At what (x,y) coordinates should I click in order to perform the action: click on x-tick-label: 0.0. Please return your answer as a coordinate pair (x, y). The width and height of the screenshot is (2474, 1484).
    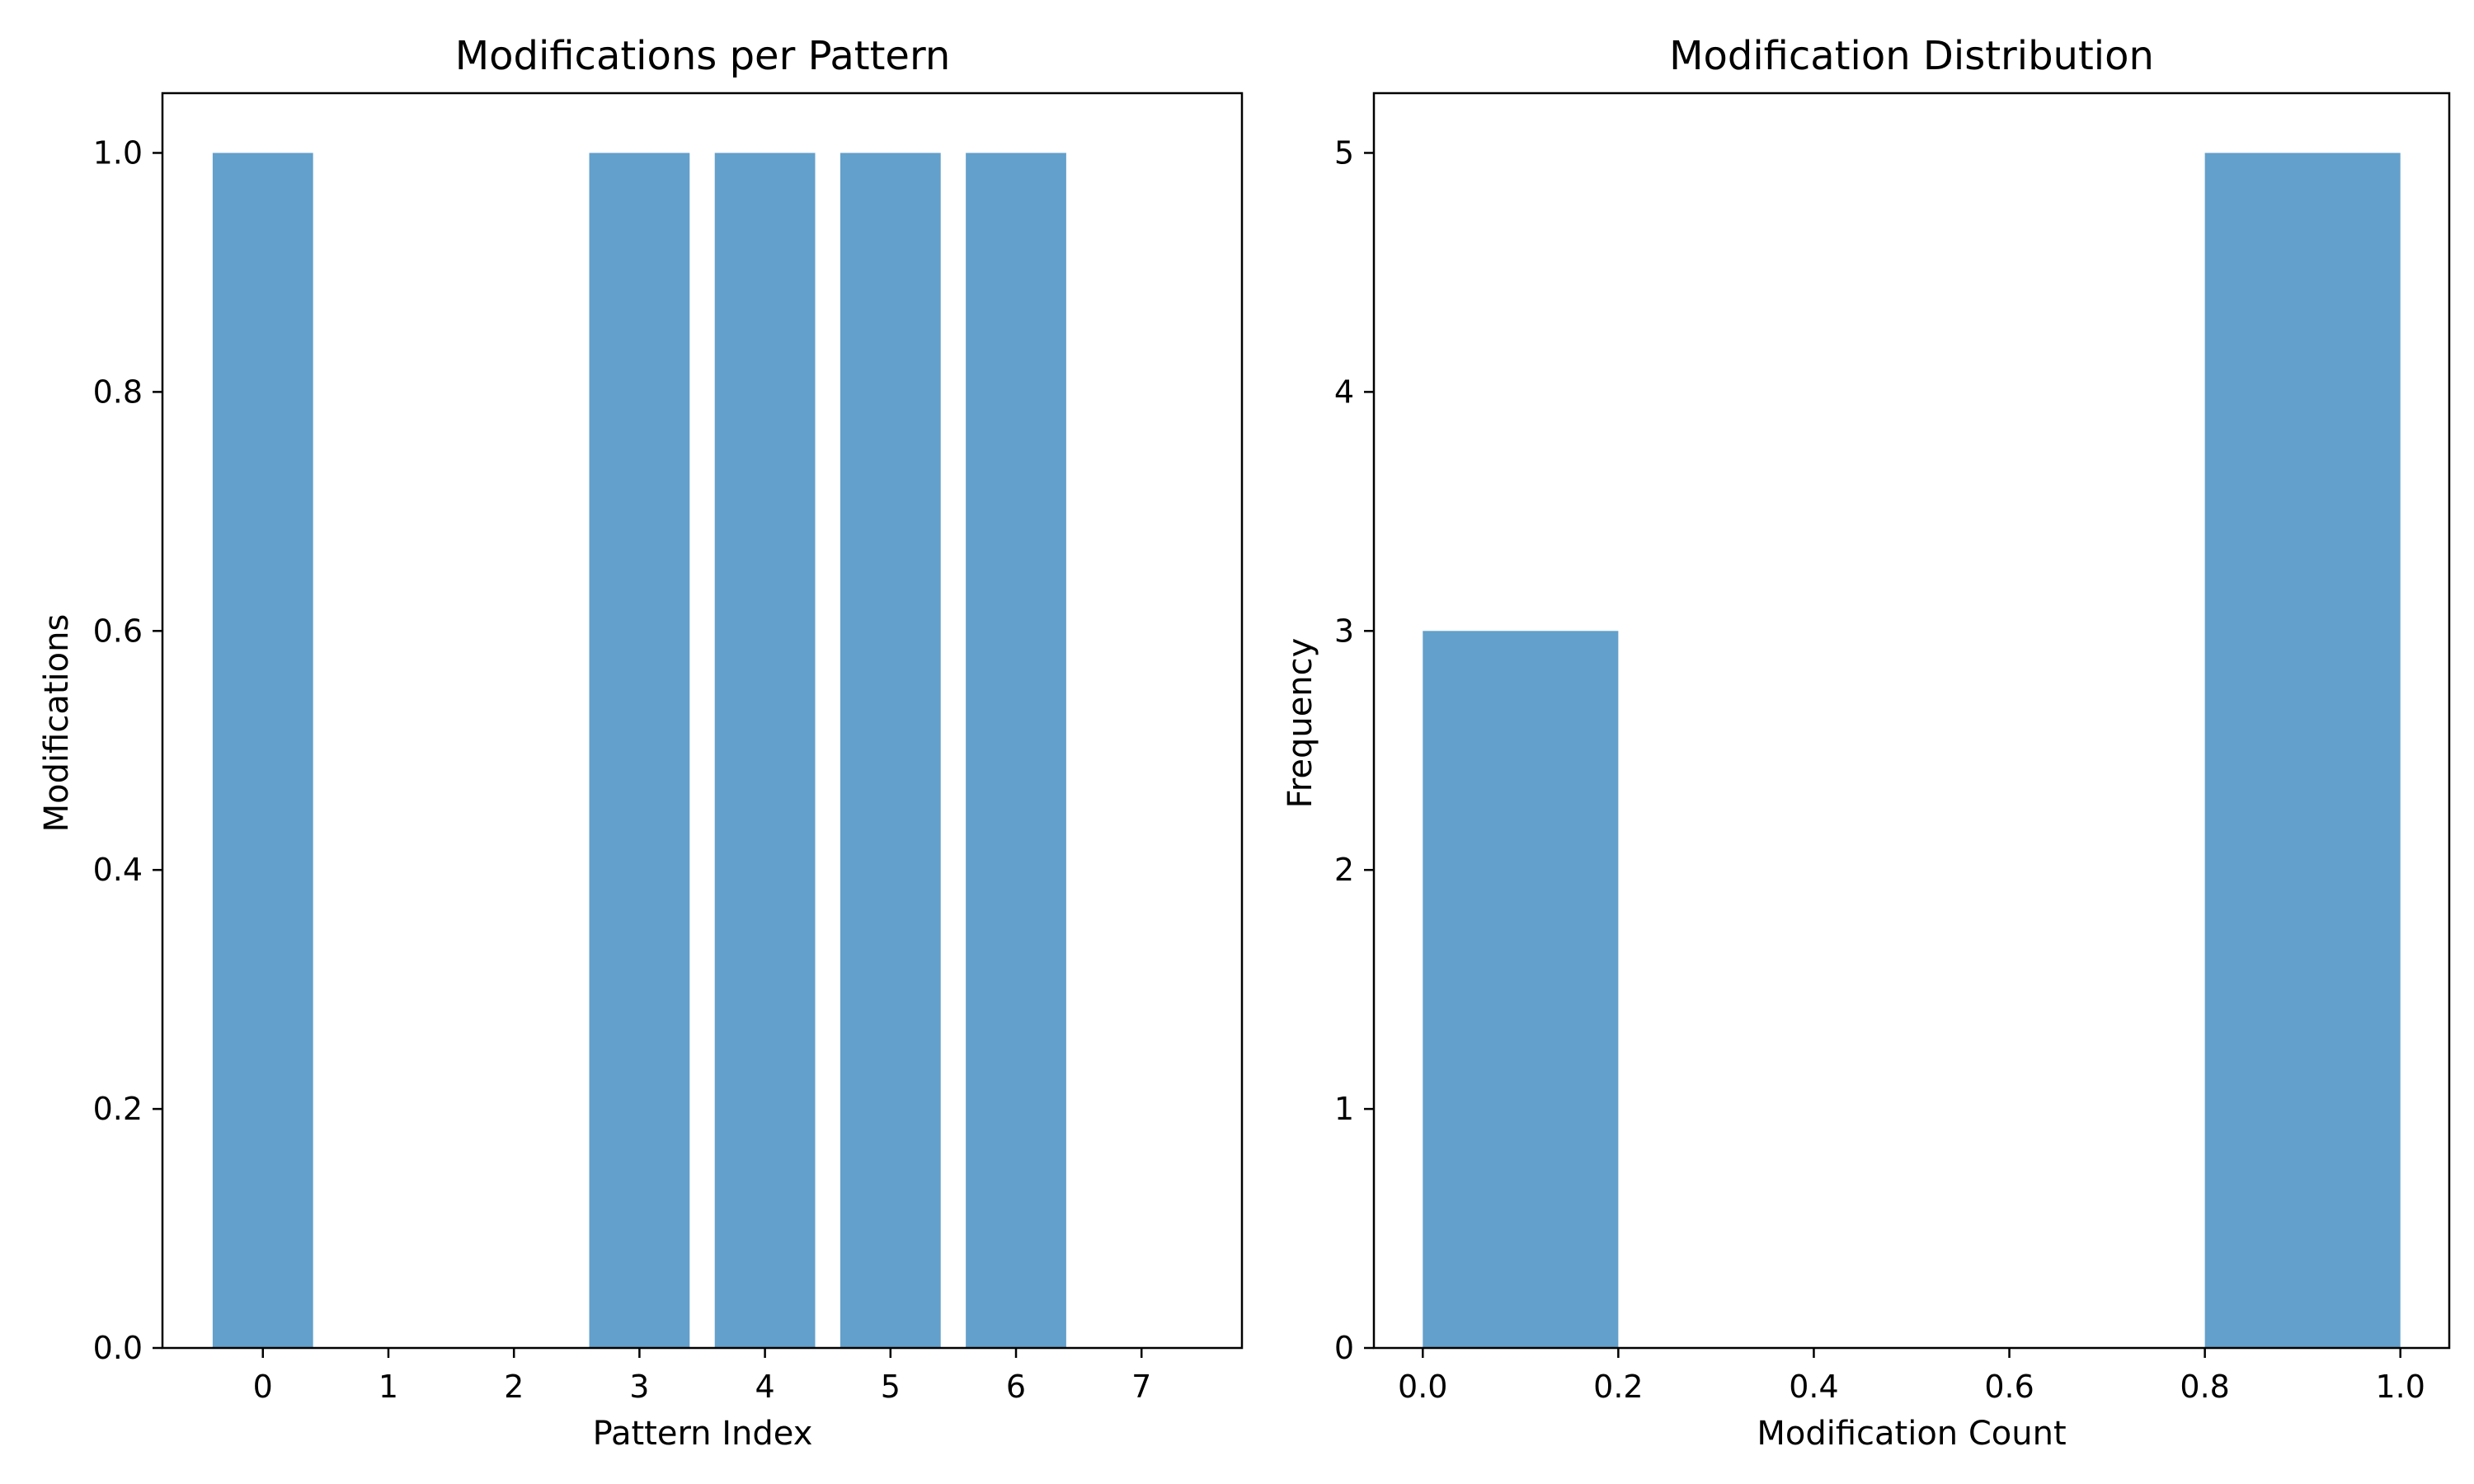
    Looking at the image, I should click on (1422, 1387).